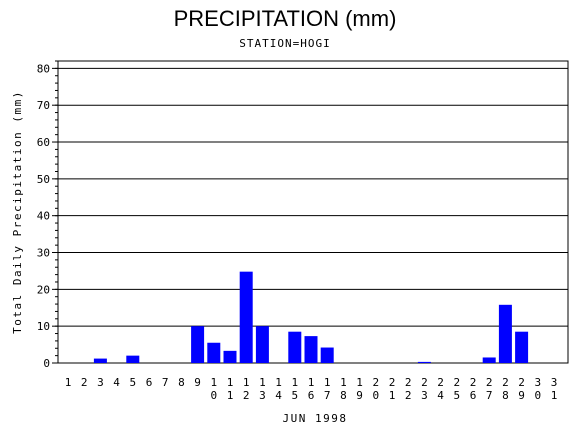 This screenshot has height=430, width=570. What do you see at coordinates (43, 105) in the screenshot?
I see `y-tick-label: 70` at bounding box center [43, 105].